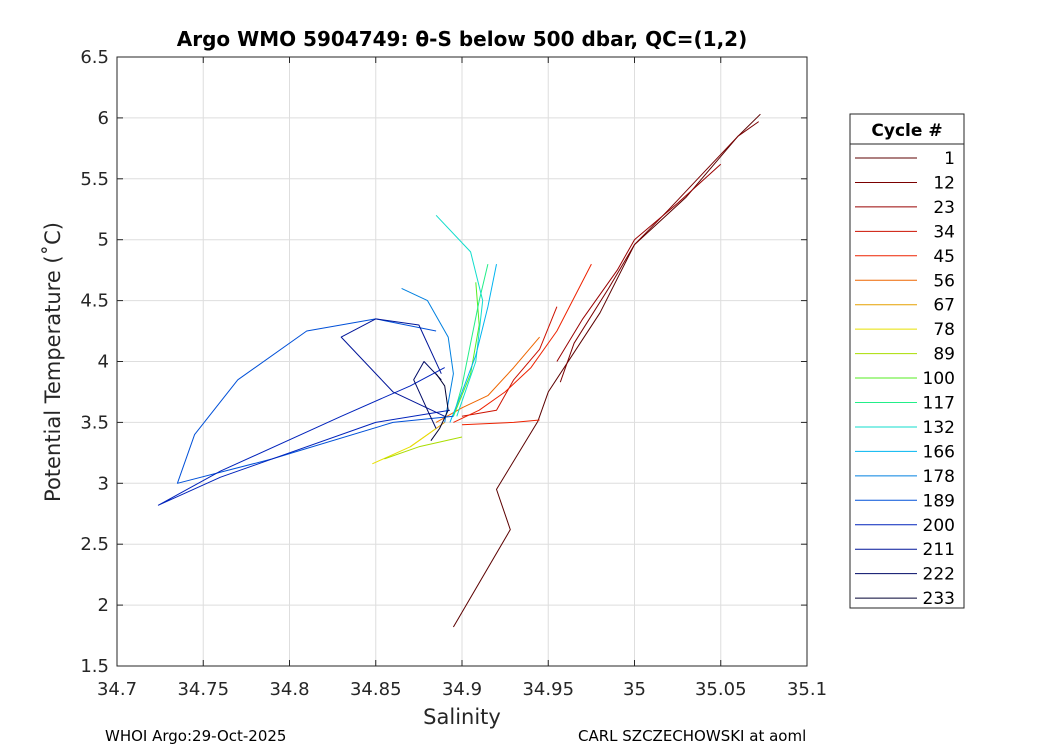  I want to click on legend-label: 78, so click(944, 330).